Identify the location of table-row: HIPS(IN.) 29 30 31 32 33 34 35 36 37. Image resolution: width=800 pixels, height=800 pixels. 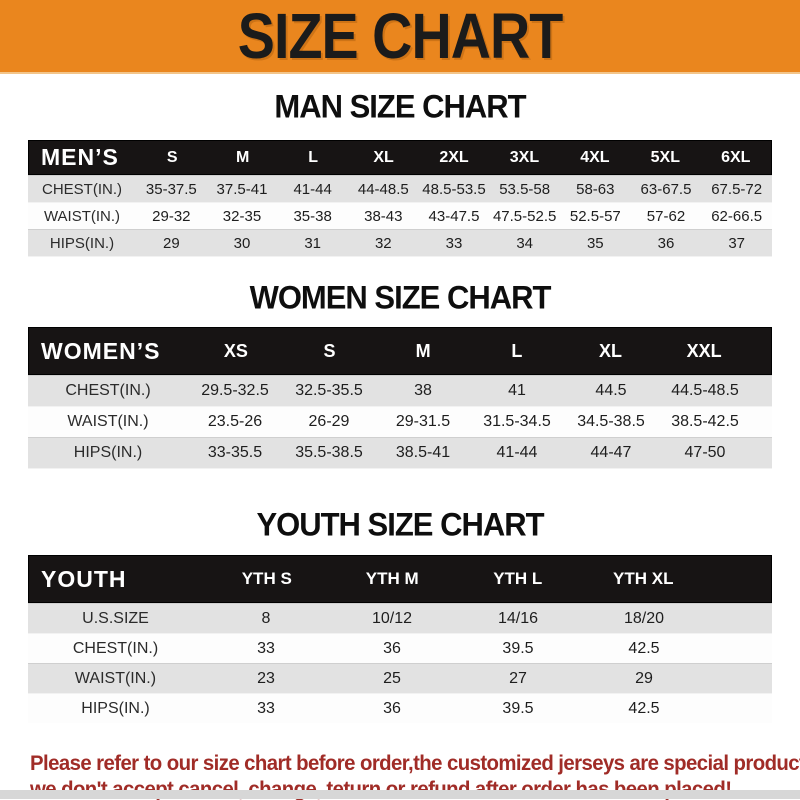
(400, 243).